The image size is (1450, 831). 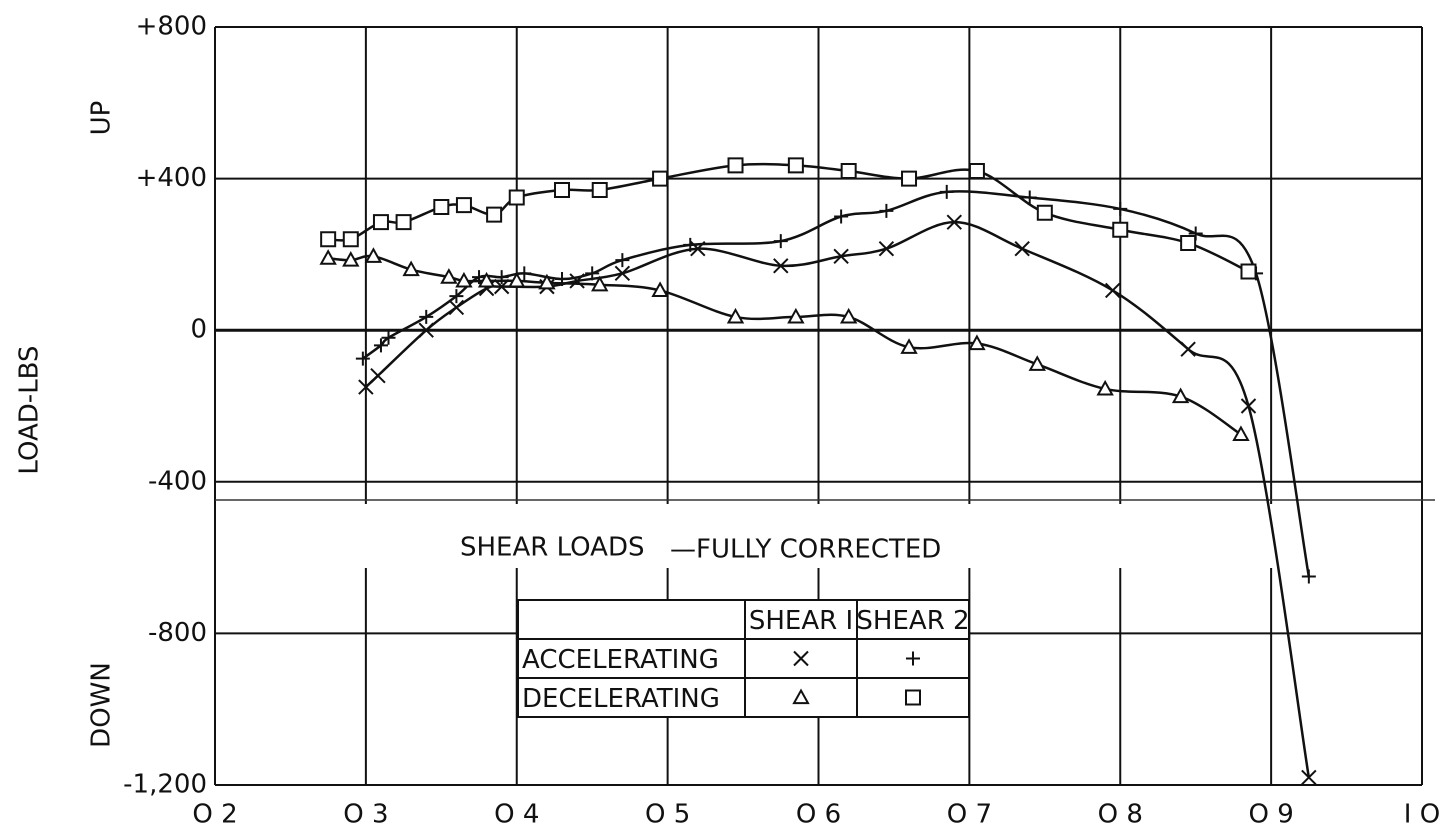 I want to click on title-band, so click(x=819, y=536).